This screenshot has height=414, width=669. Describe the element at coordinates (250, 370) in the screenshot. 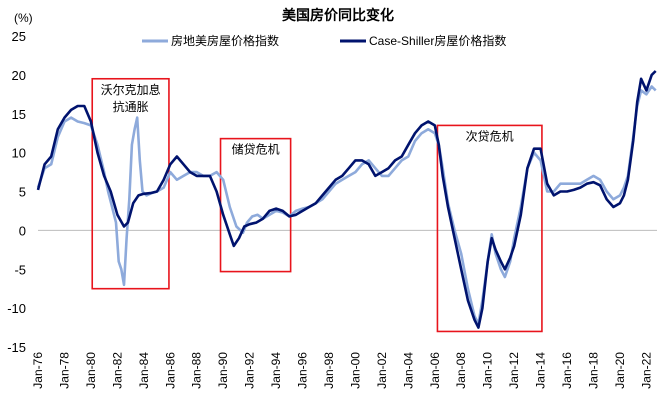

I see `x-tick-label: Jan-92` at that location.